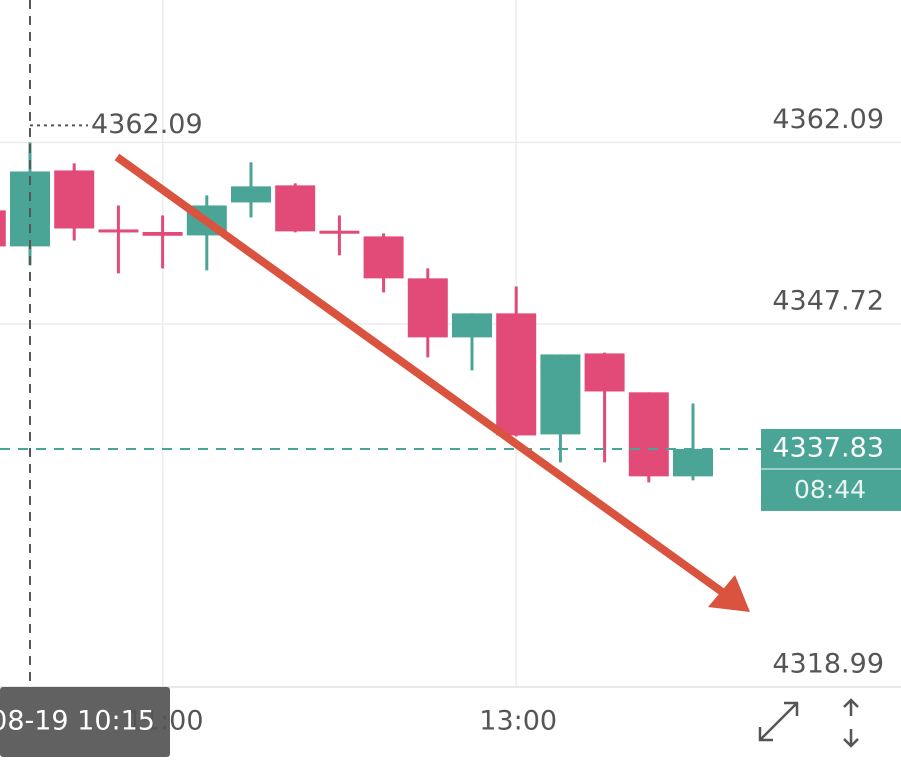  I want to click on crosshair-price-label: 4362.09, so click(147, 124).